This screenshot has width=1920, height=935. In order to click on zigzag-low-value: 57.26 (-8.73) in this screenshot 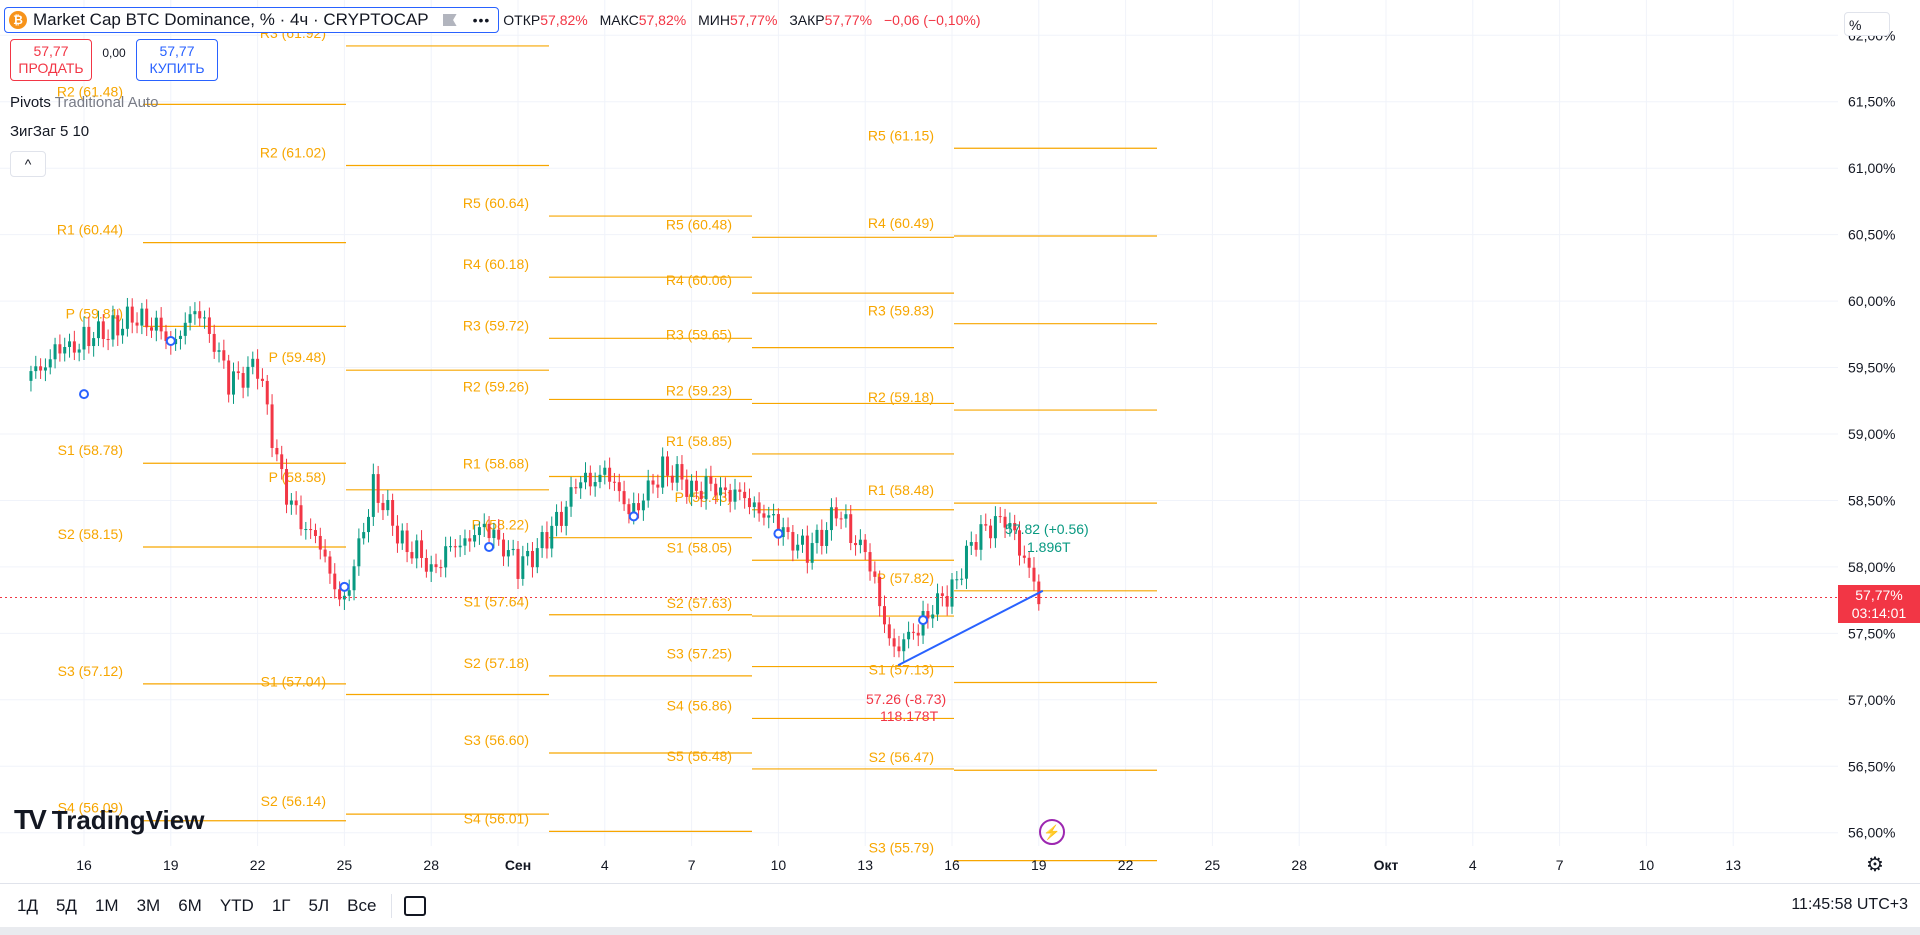, I will do `click(906, 699)`.